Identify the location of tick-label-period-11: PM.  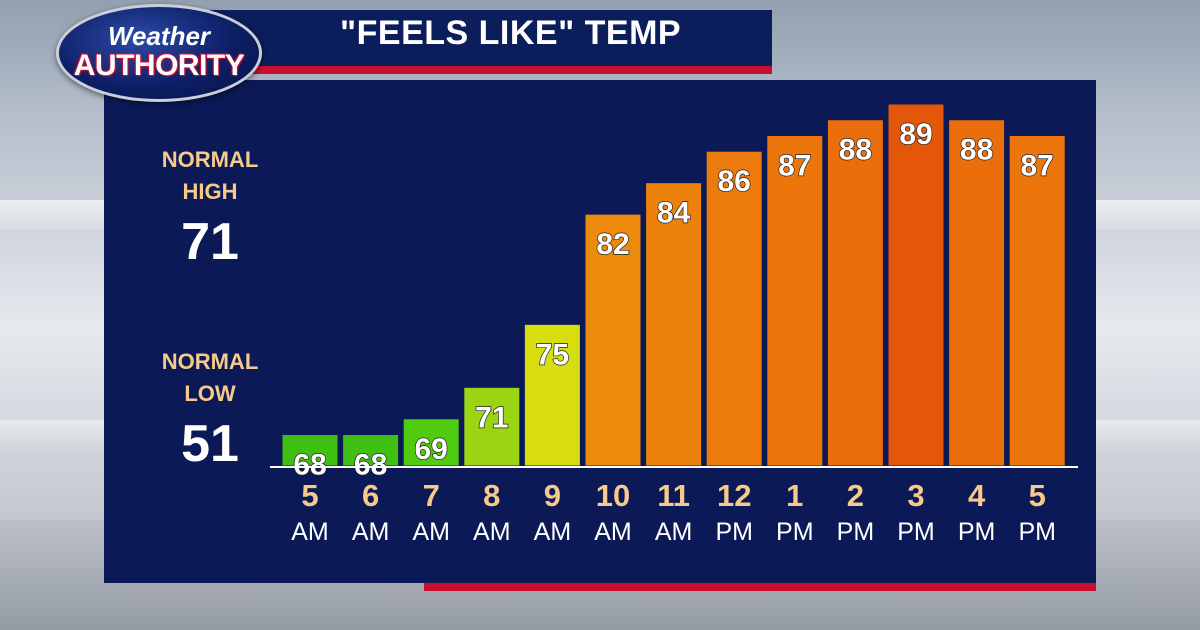
(977, 532).